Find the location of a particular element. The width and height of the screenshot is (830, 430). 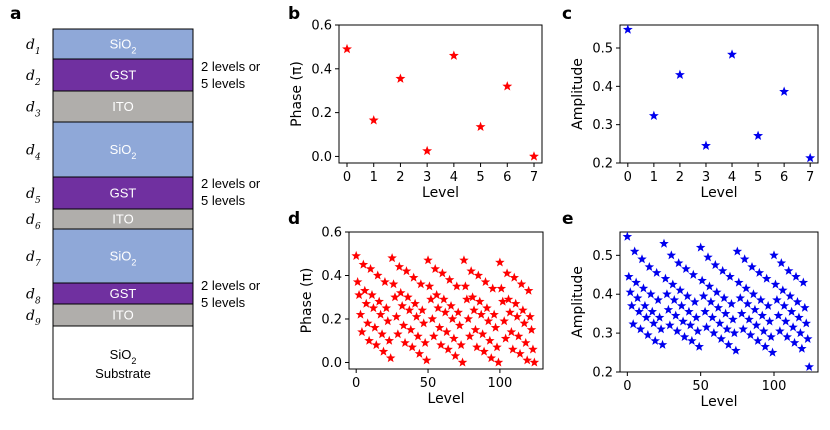

gst-note-2-line2: 5 levels is located at coordinates (223, 200).